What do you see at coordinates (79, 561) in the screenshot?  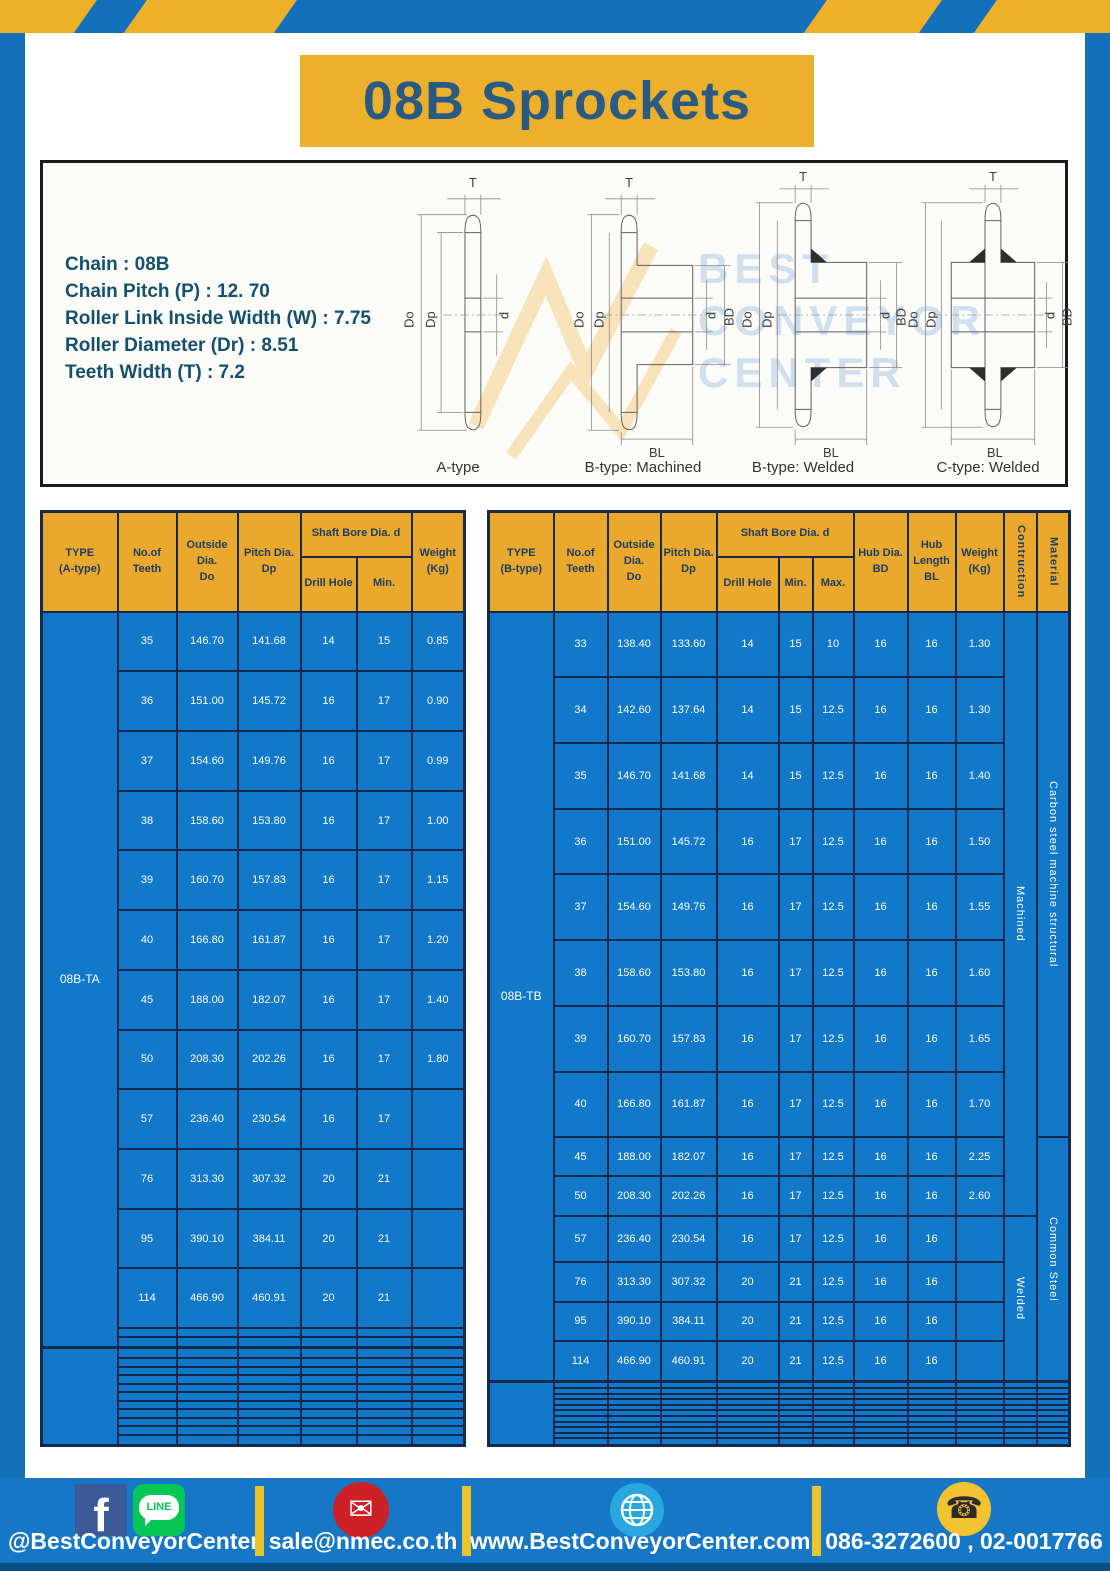 I see `col-header-type: TYPE (A-type)` at bounding box center [79, 561].